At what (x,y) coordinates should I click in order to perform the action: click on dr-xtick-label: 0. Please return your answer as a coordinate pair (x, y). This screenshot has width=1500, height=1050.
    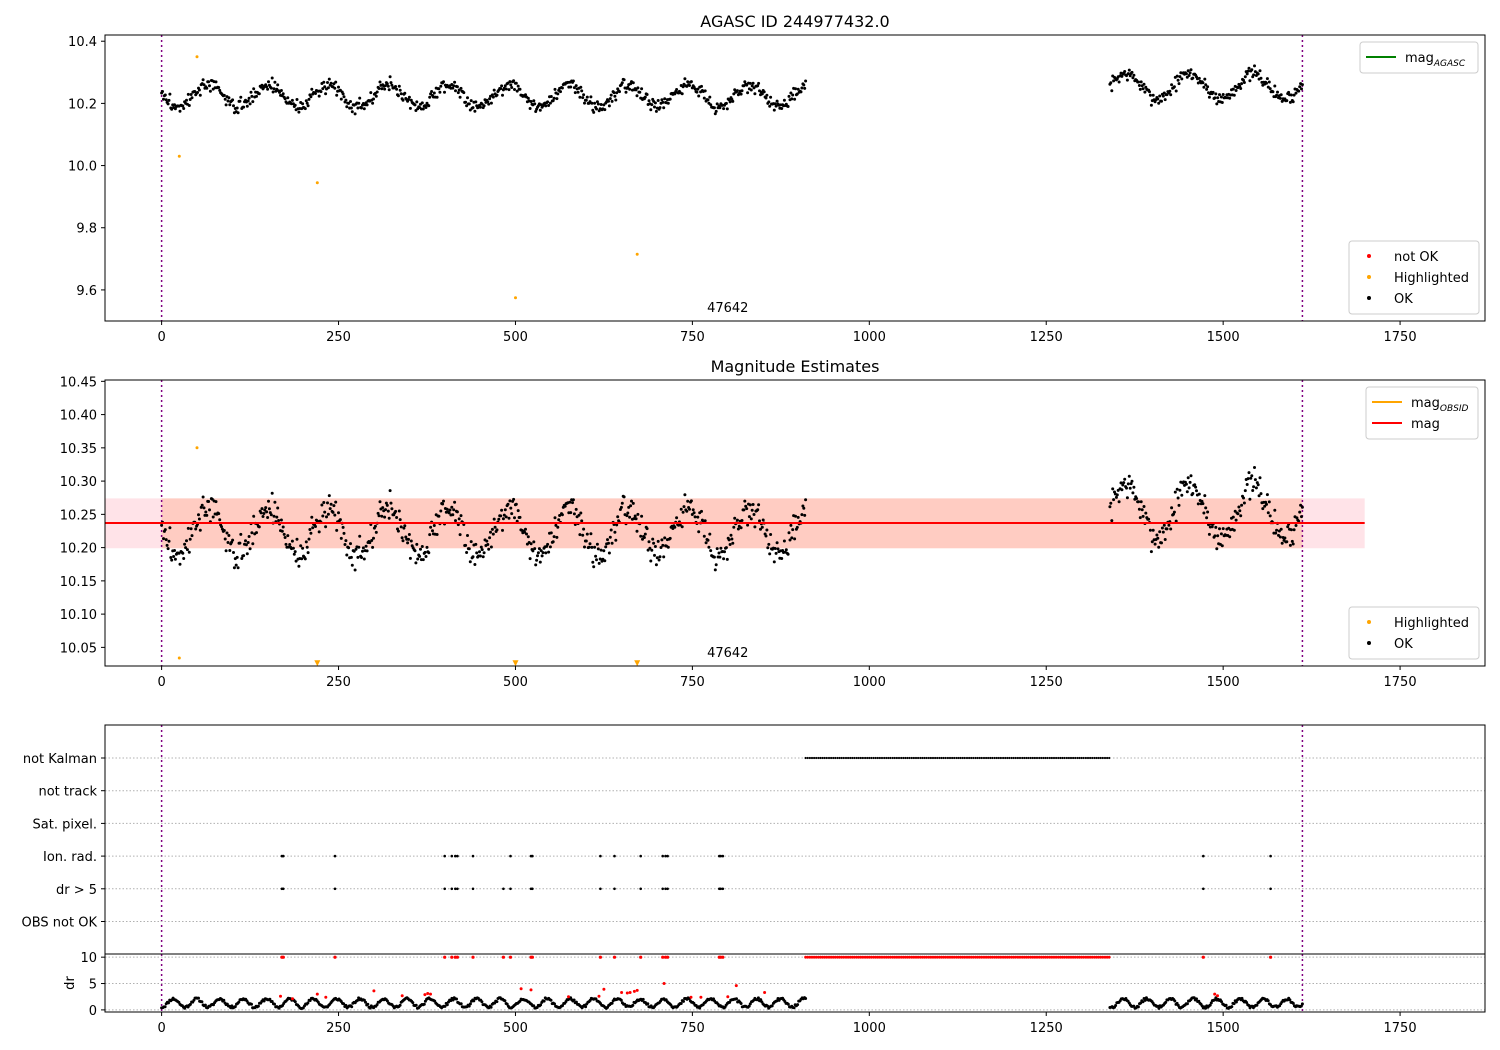
    Looking at the image, I should click on (161, 1028).